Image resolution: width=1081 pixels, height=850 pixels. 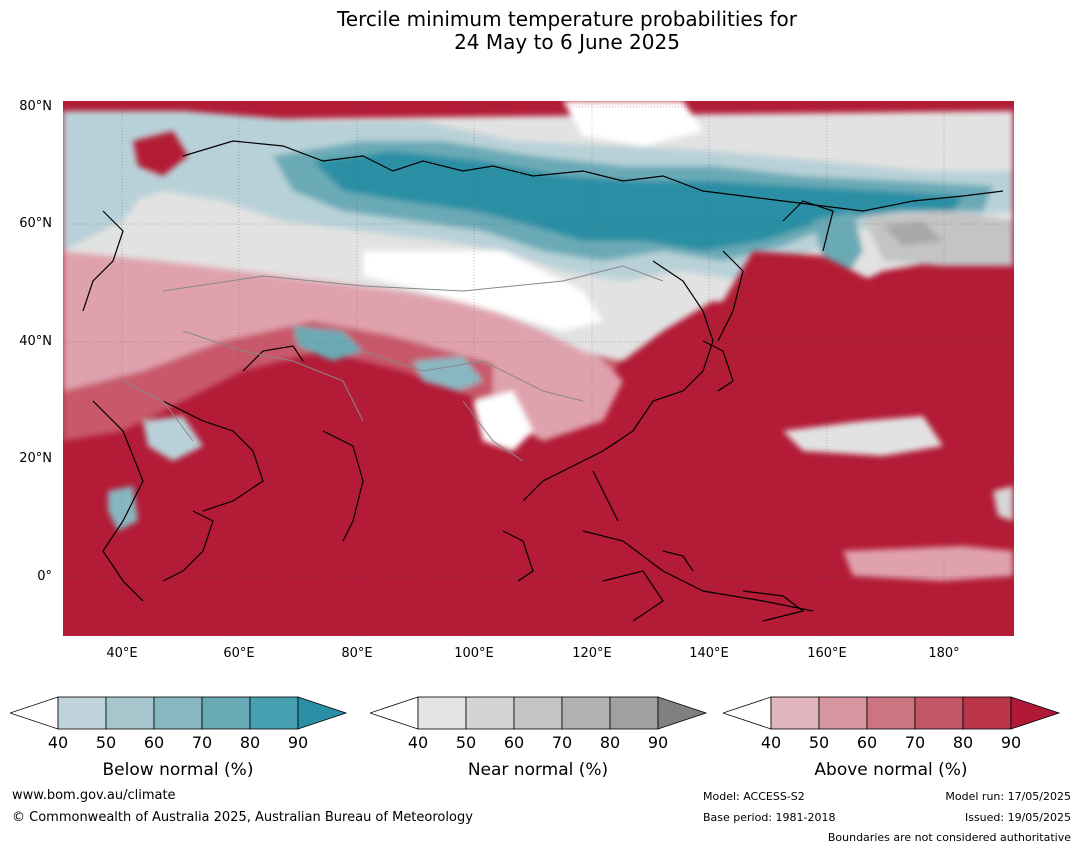 What do you see at coordinates (913, 233) in the screenshot?
I see `near-pacific-dark` at bounding box center [913, 233].